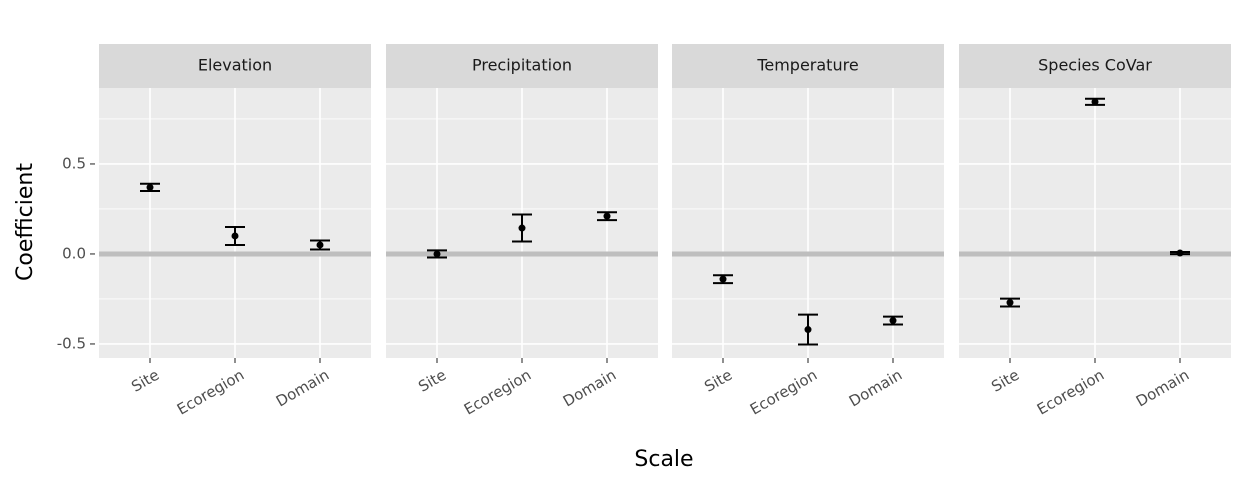 Image resolution: width=1243 pixels, height=499 pixels. What do you see at coordinates (74, 253) in the screenshot?
I see `y-tick-label: 0.0` at bounding box center [74, 253].